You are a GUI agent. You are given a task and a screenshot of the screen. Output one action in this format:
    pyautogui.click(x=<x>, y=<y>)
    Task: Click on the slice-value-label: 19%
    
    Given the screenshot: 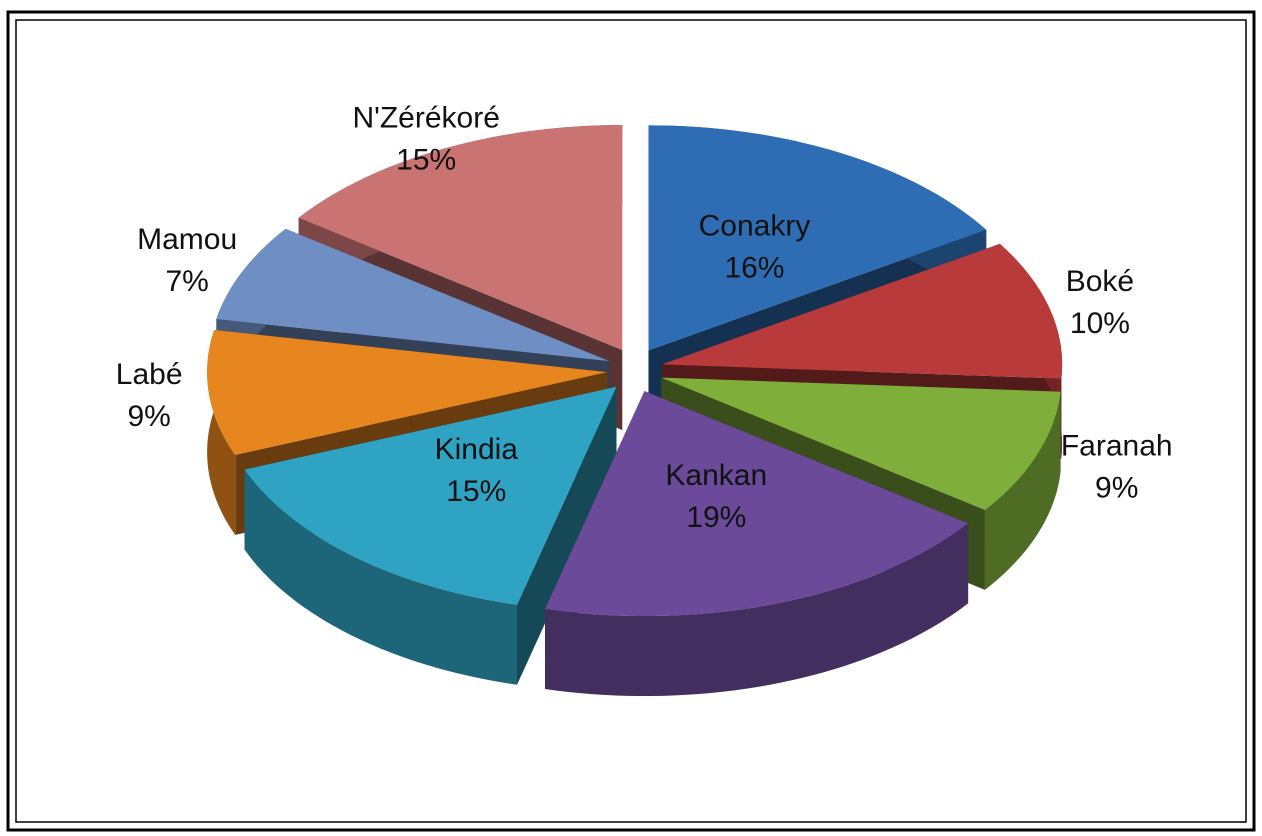 What is the action you would take?
    pyautogui.click(x=716, y=517)
    